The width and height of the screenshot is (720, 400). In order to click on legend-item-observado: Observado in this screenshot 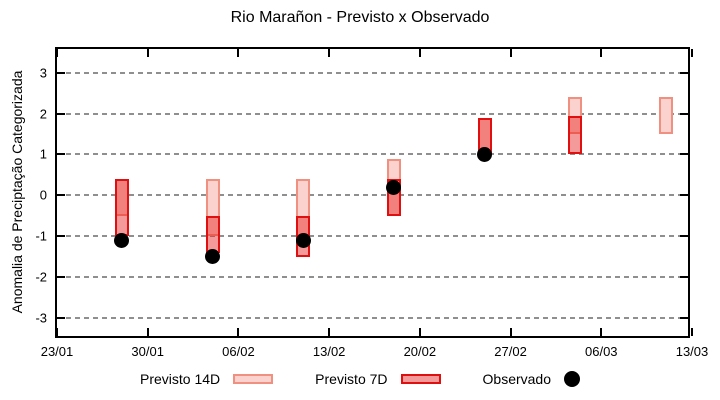, I will do `click(531, 379)`.